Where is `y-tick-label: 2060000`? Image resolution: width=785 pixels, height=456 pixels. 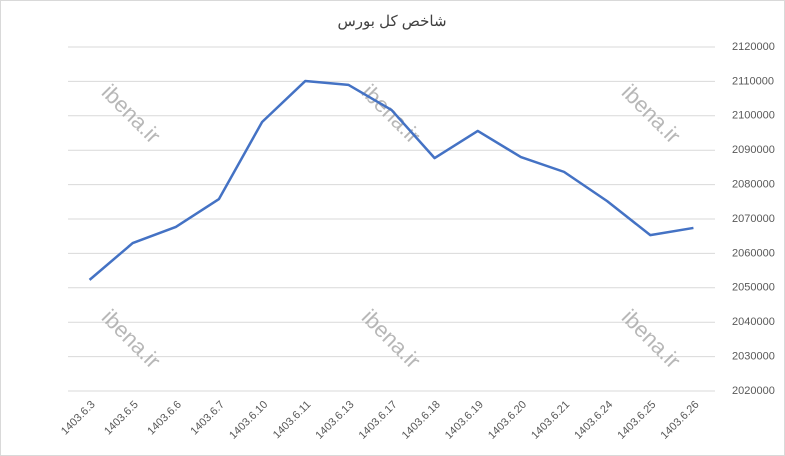 y-tick-label: 2060000 is located at coordinates (753, 253).